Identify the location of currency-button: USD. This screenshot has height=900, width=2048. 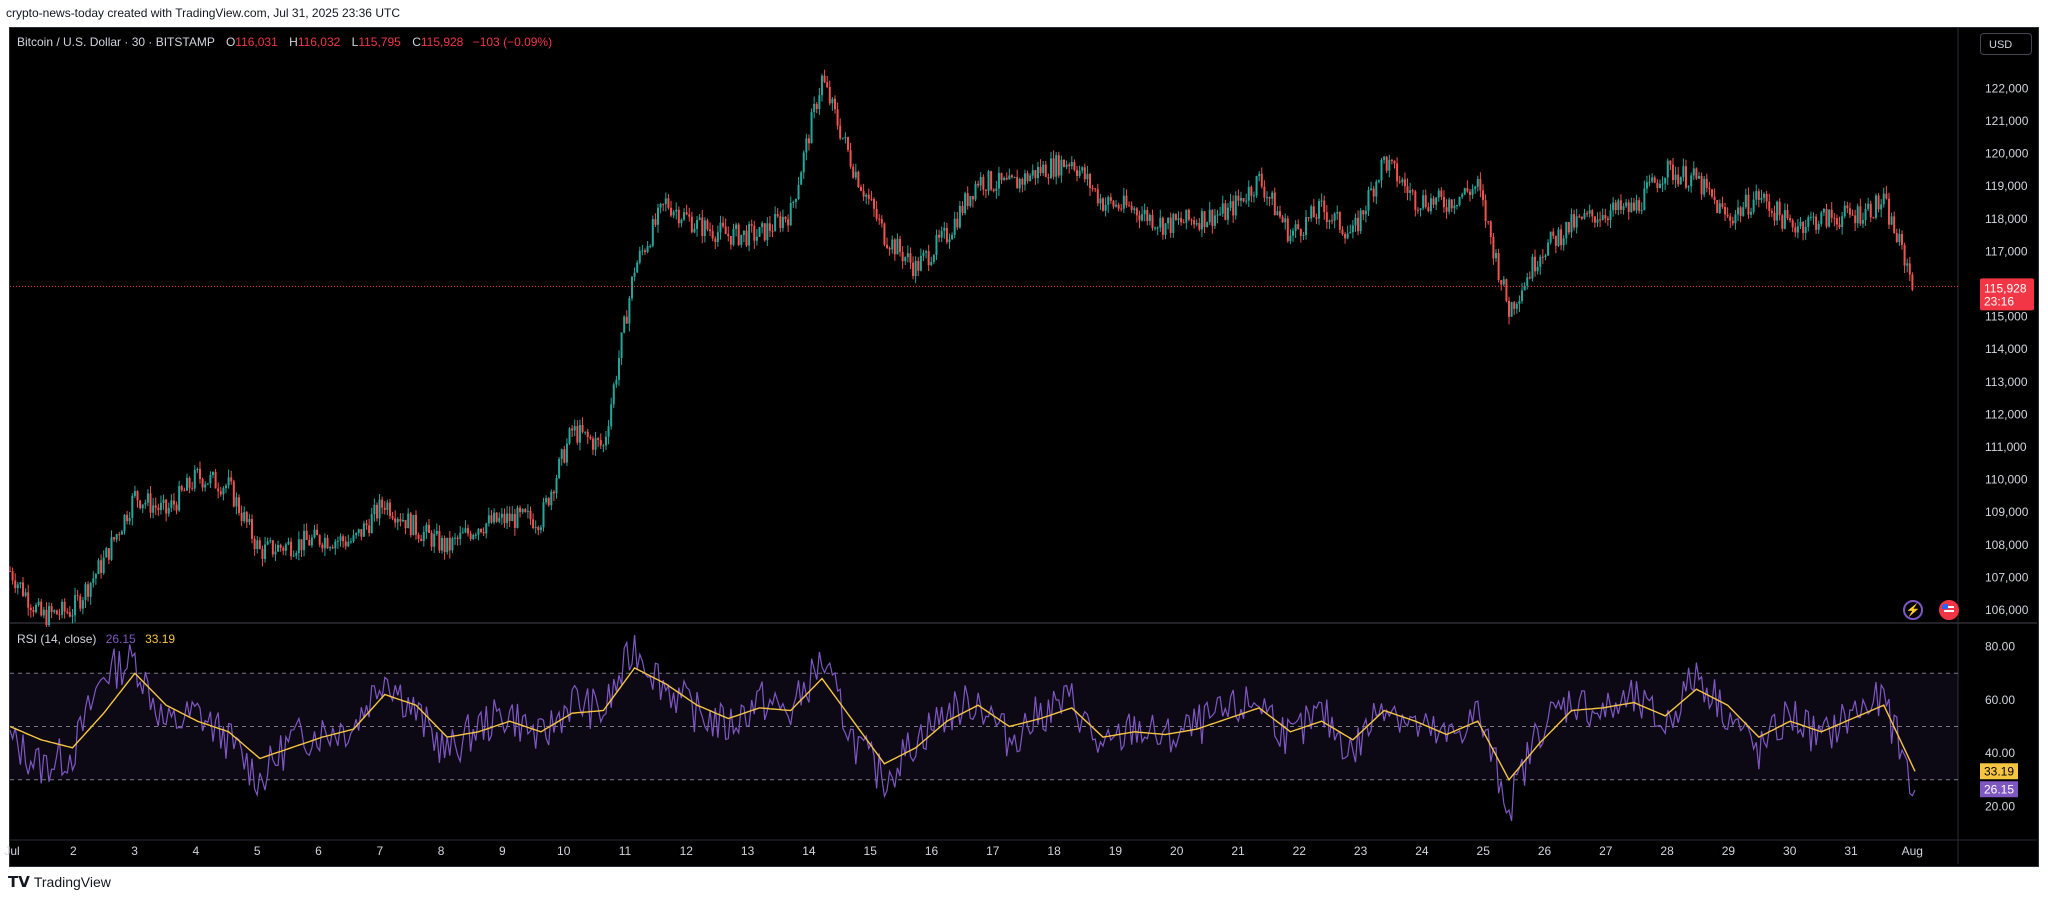
(2006, 44).